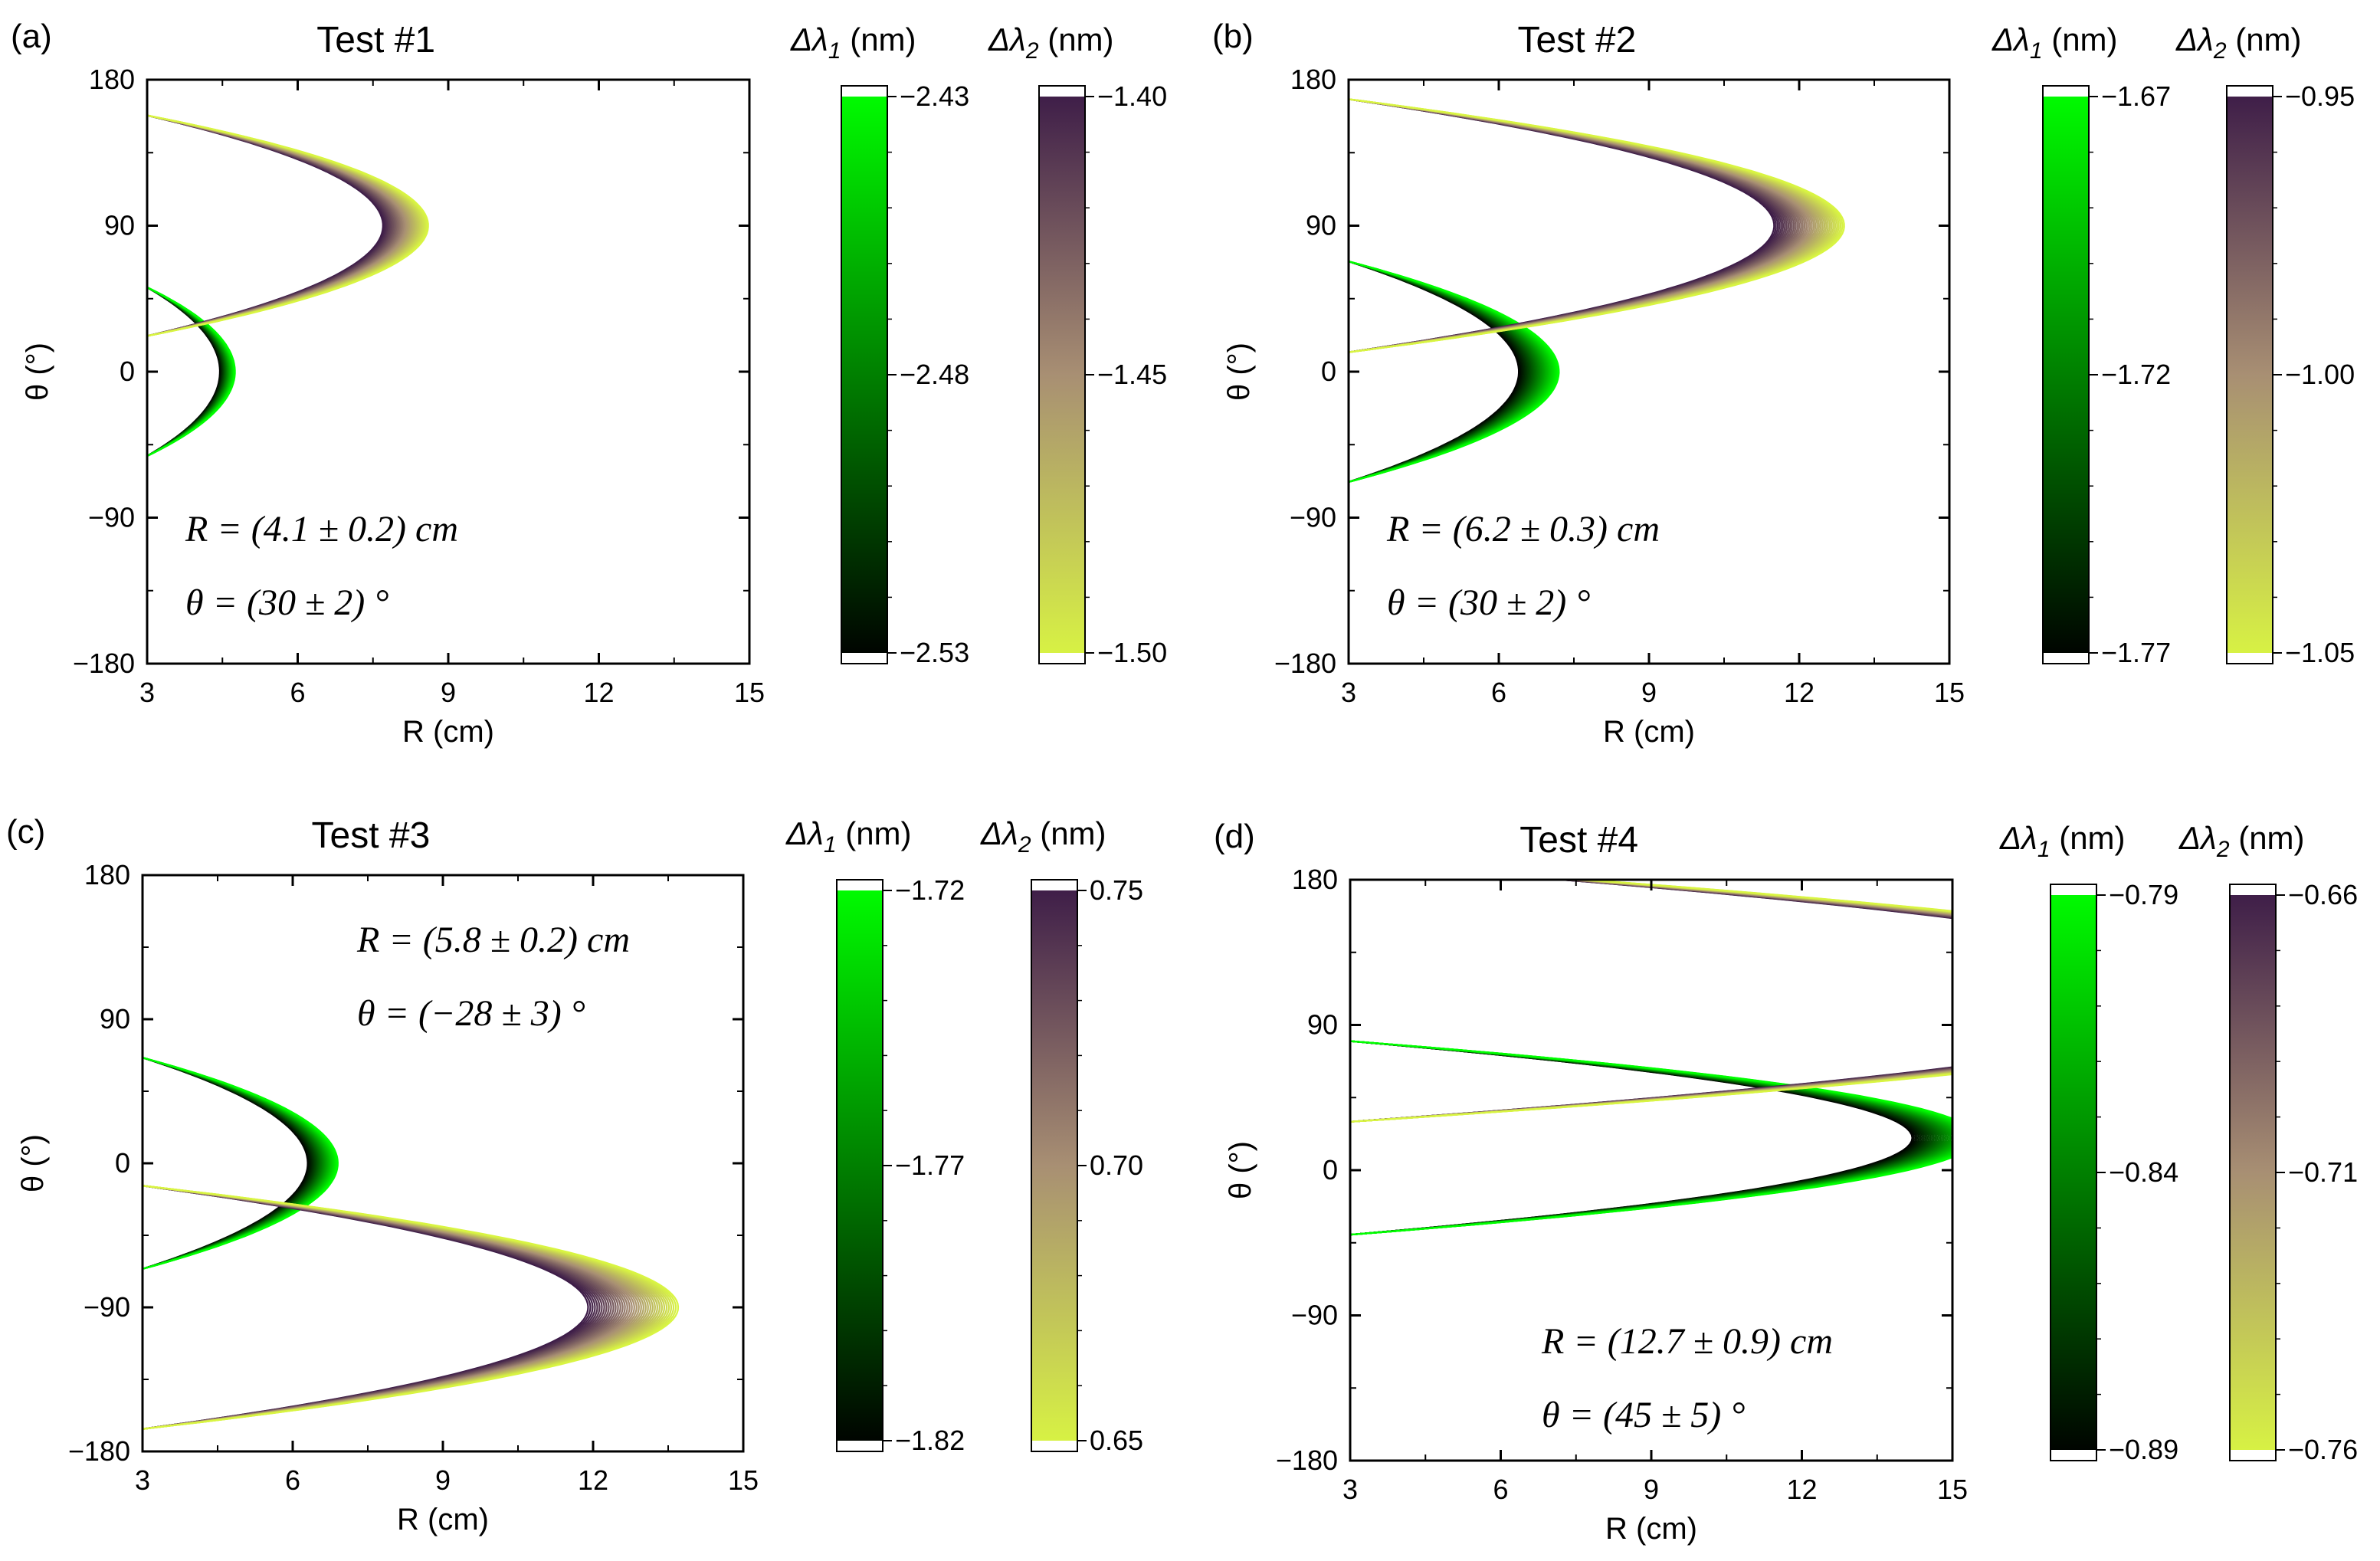  I want to click on annotation-r: R = (12.7 ± 0.9) cm, so click(1687, 1341).